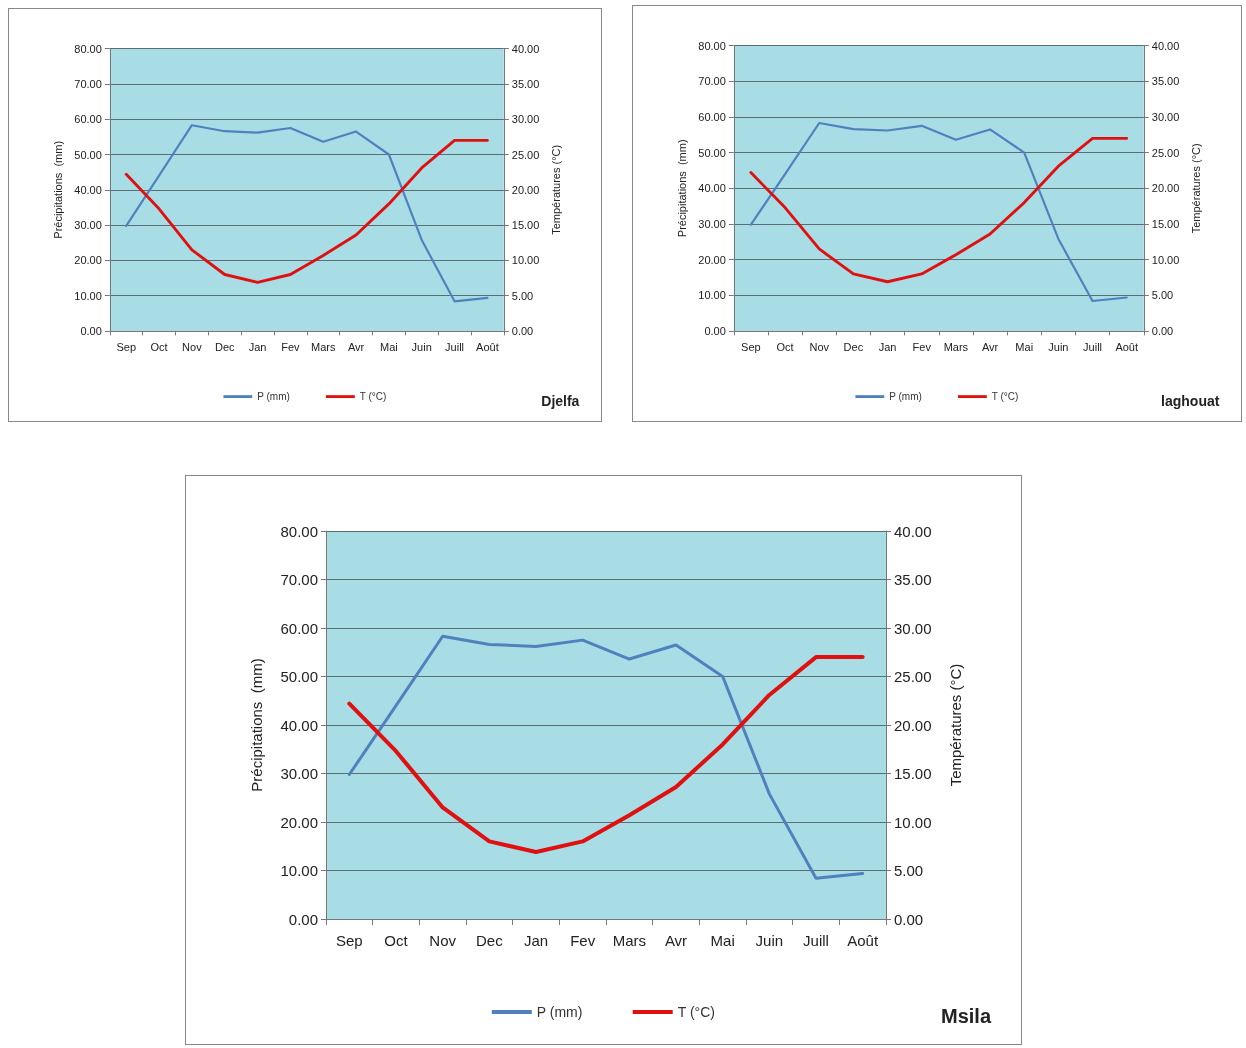  Describe the element at coordinates (88, 189) in the screenshot. I see `y-tick-label: 40.00` at that location.